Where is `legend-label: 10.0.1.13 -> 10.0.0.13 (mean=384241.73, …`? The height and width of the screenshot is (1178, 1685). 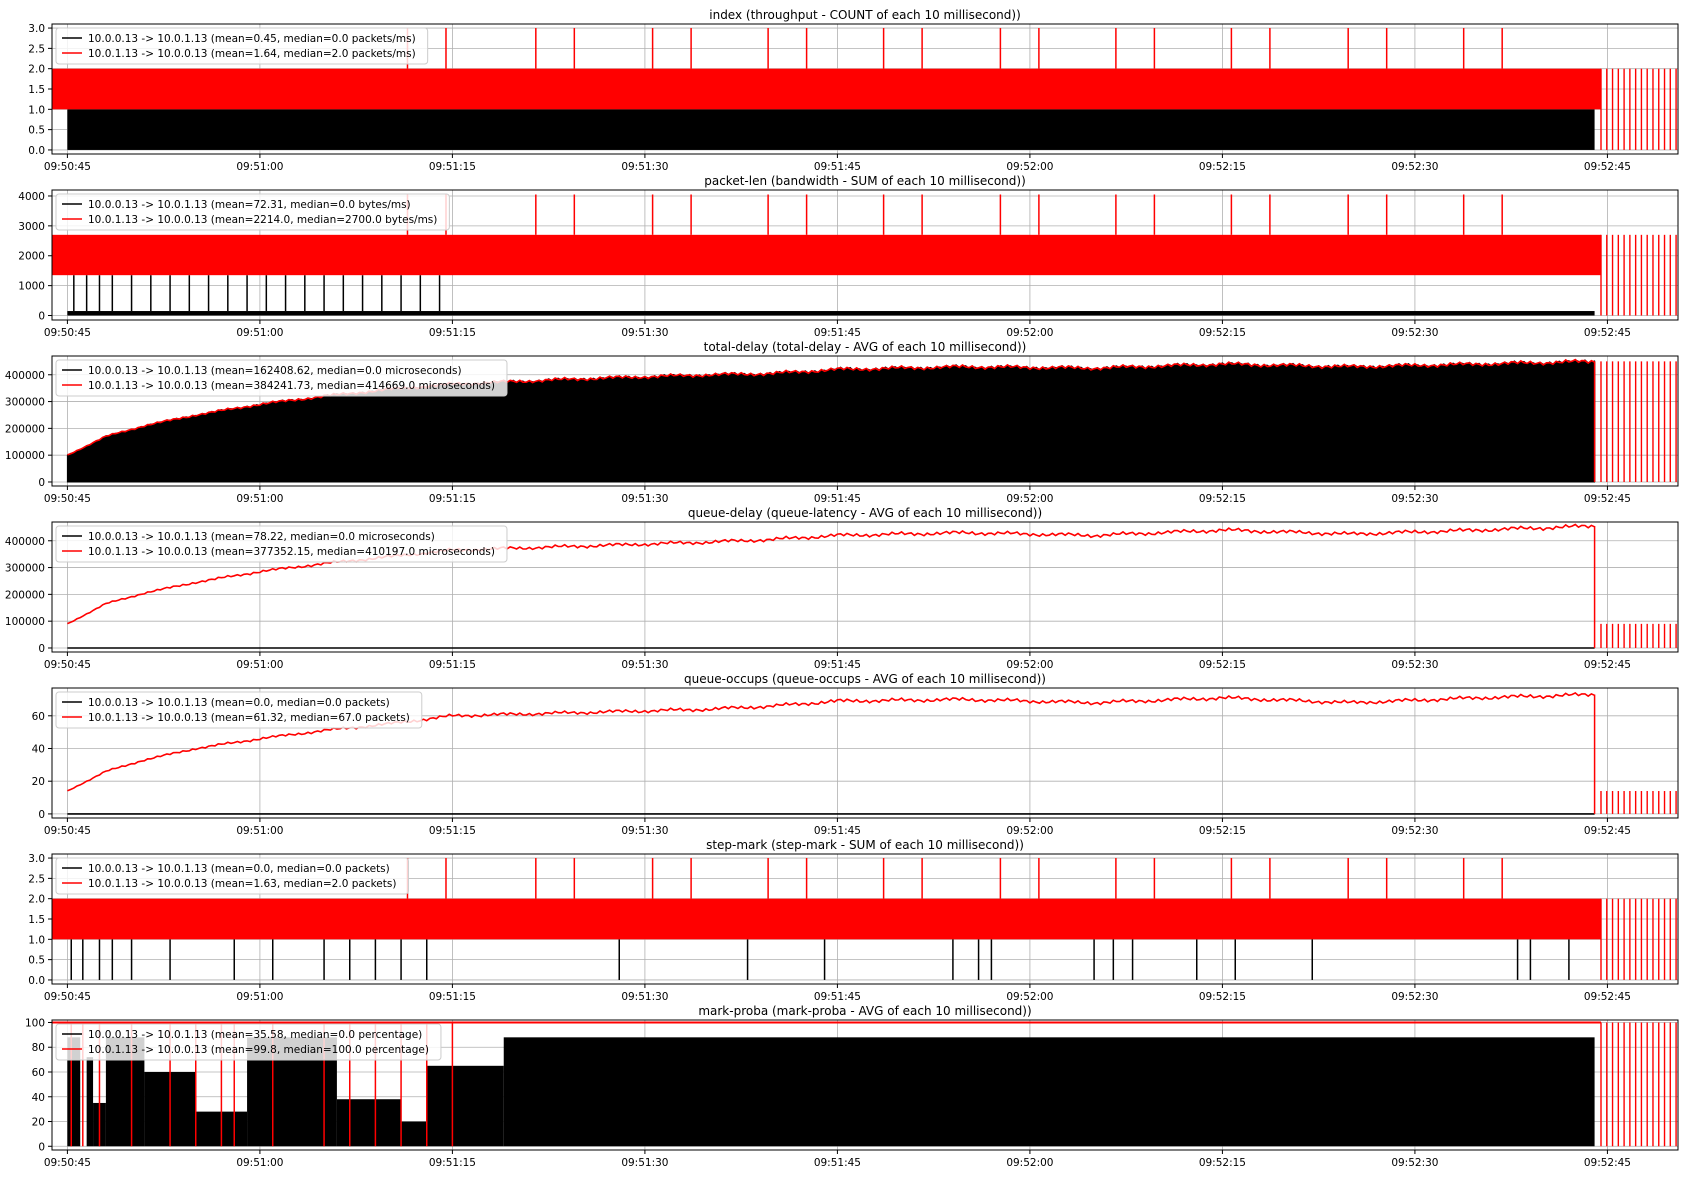
legend-label: 10.0.1.13 -> 10.0.0.13 (mean=384241.73, … is located at coordinates (291, 386).